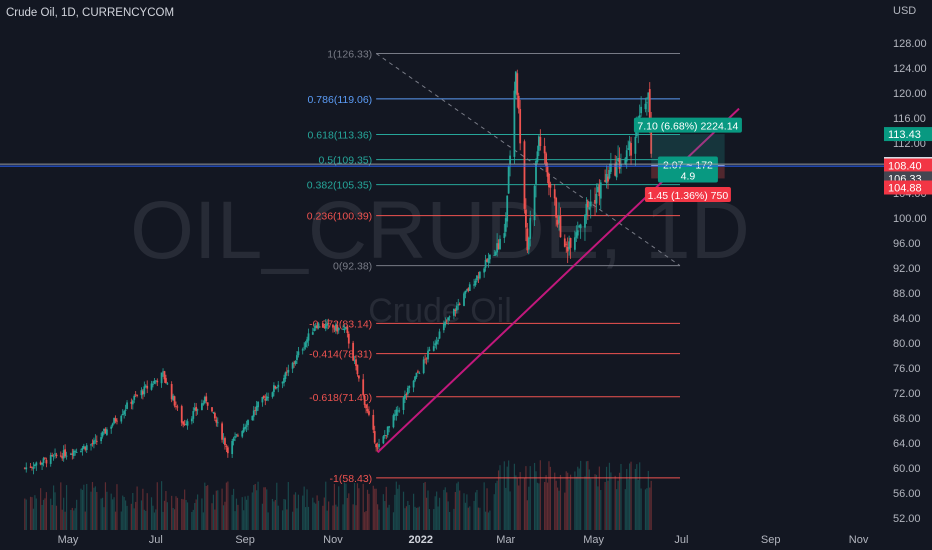 This screenshot has width=932, height=550. What do you see at coordinates (905, 189) in the screenshot?
I see `price-tag-last-text: 104.88` at bounding box center [905, 189].